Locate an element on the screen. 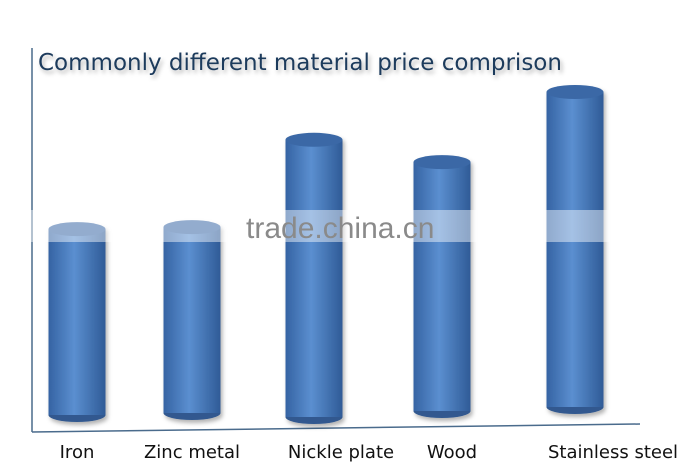  bar-zinc-metal is located at coordinates (192, 320).